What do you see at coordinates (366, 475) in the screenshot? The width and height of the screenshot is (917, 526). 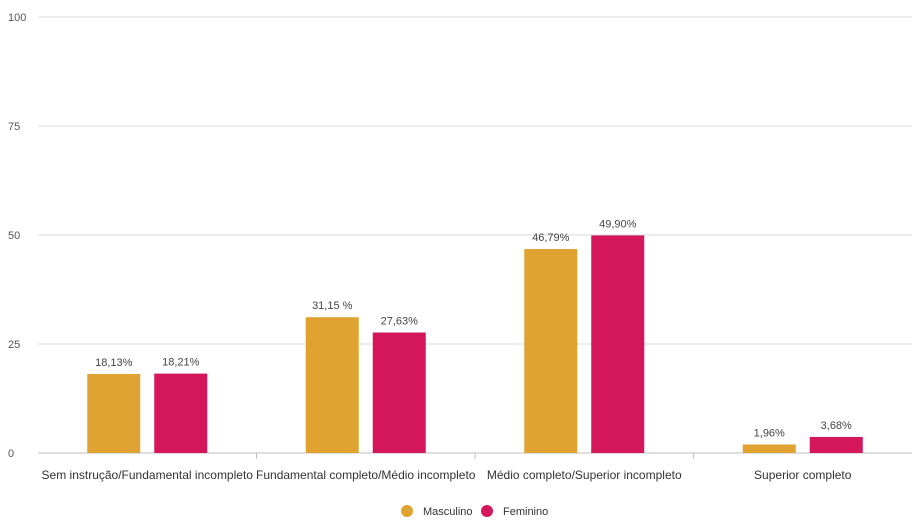 I see `x-category-label: Fundamental completo/Médio incompleto` at bounding box center [366, 475].